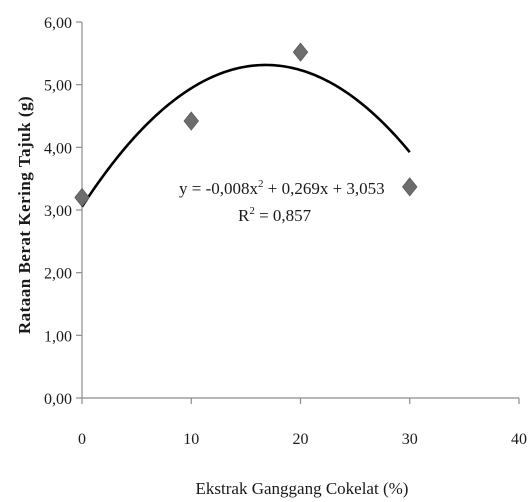 This screenshot has height=502, width=529. Describe the element at coordinates (24, 215) in the screenshot. I see `y-axis-title: Rataan Berat Kering Tajuk (g)` at that location.